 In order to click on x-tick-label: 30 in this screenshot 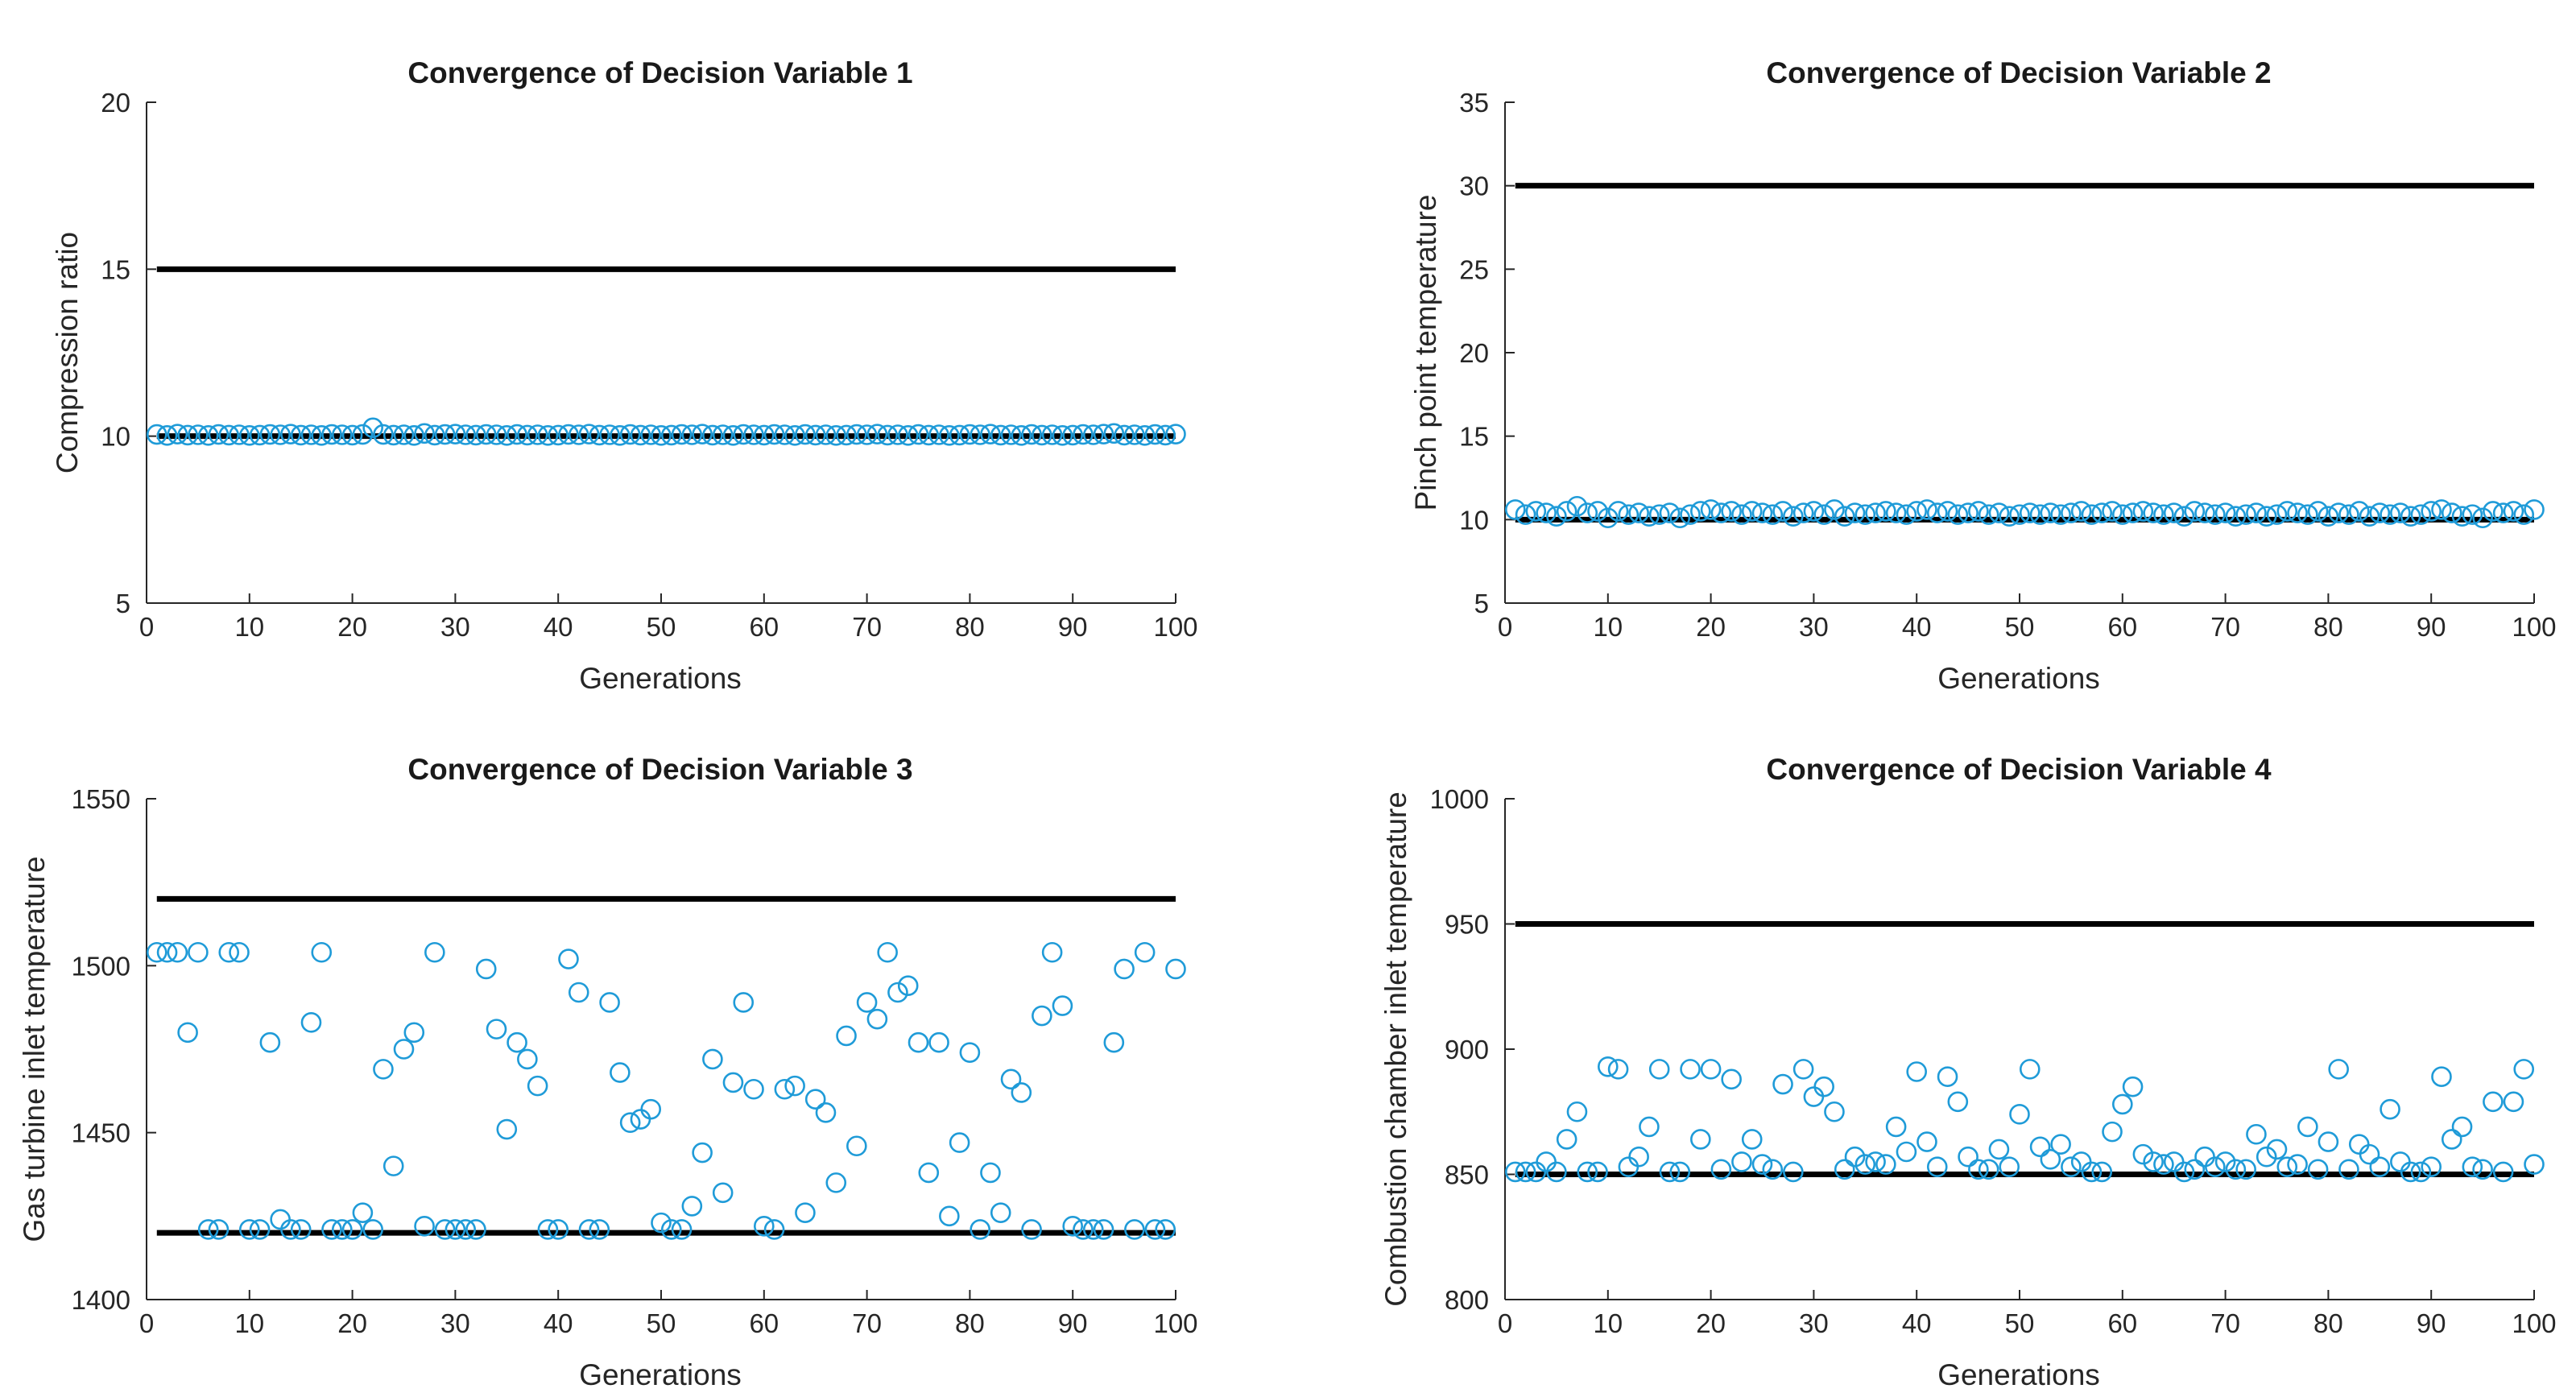, I will do `click(455, 627)`.